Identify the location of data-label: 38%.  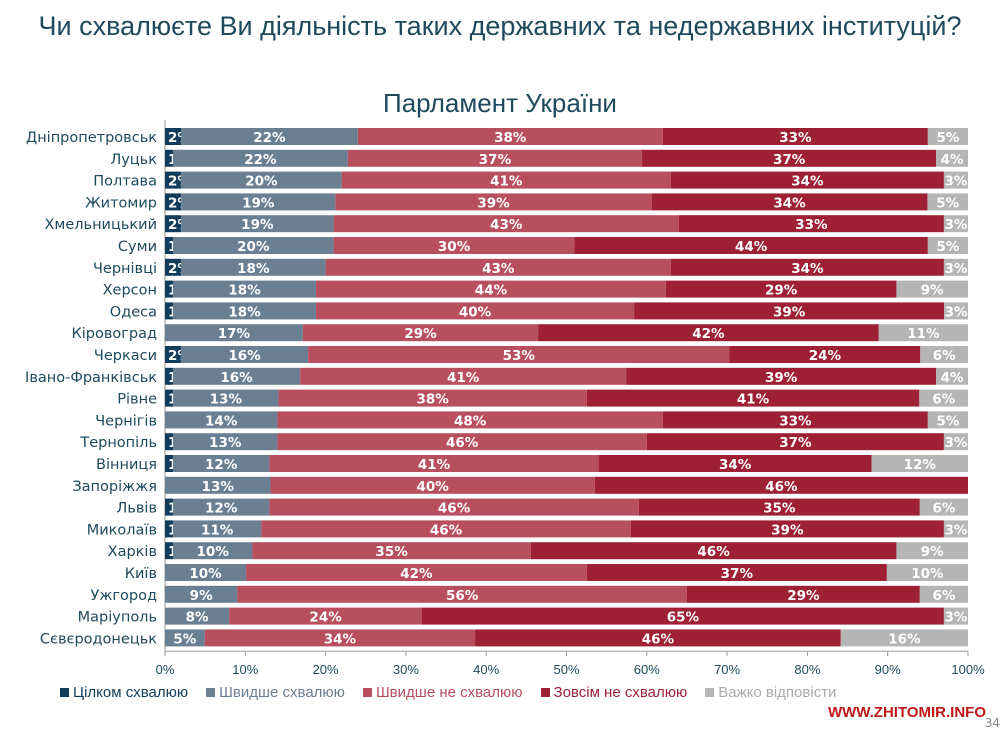
(510, 138).